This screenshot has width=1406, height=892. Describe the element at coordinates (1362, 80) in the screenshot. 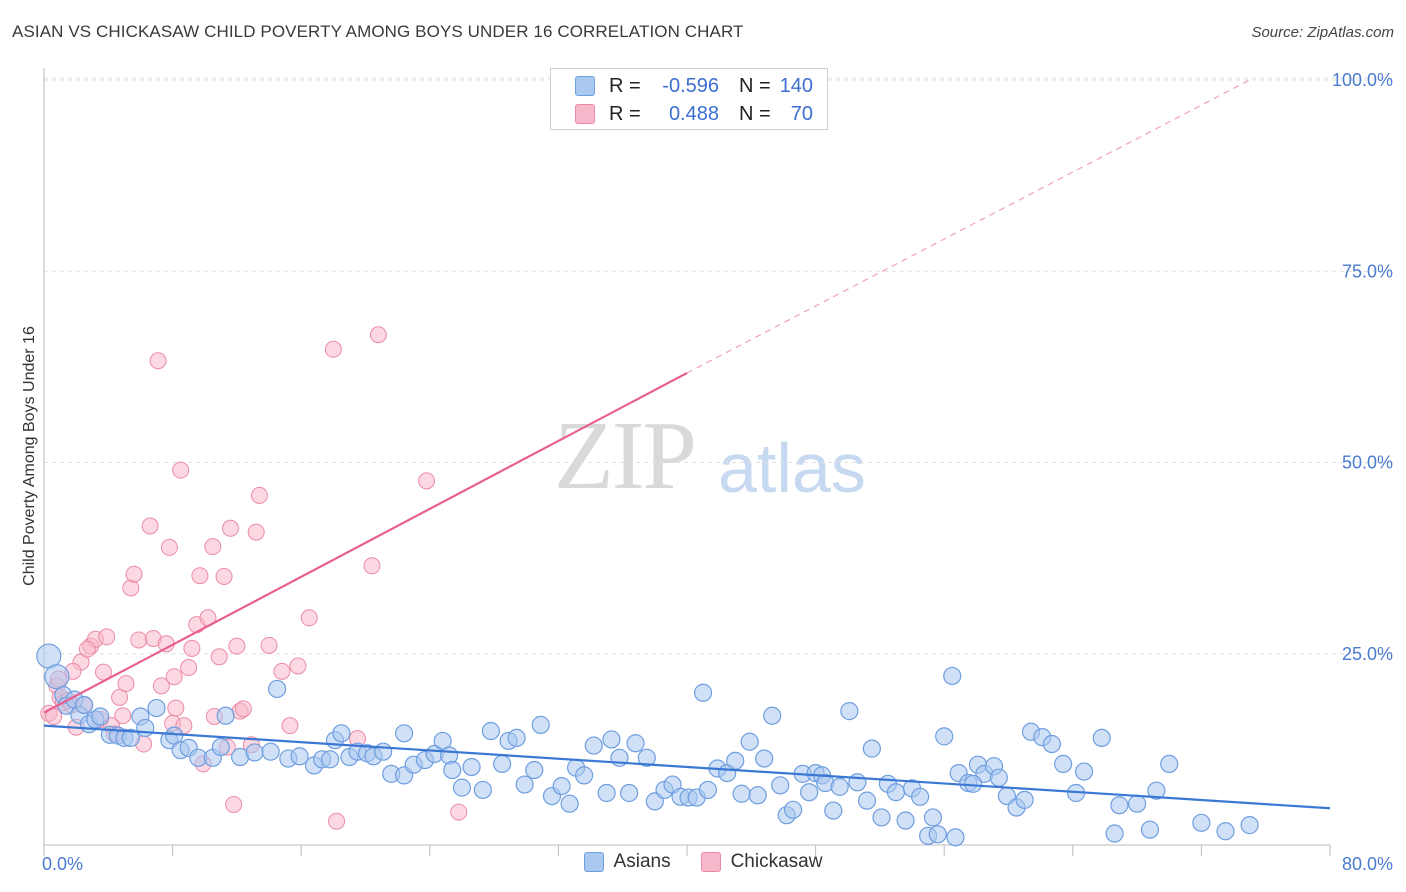

I see `y-tick-label: 100.0%` at that location.